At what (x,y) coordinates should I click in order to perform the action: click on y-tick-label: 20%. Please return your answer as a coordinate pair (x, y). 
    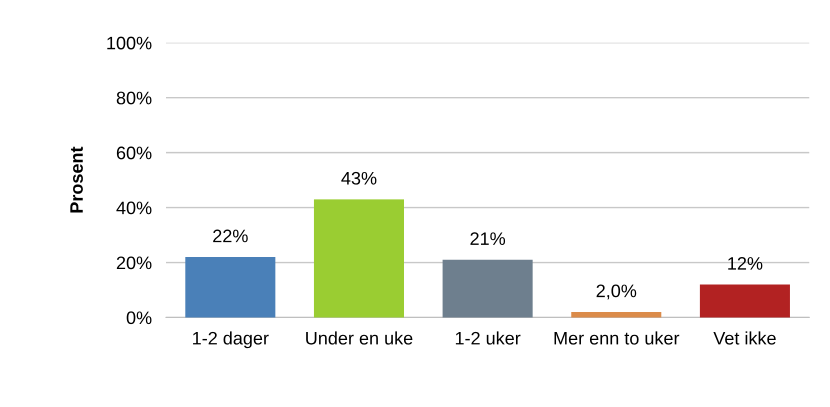
    Looking at the image, I should click on (134, 263).